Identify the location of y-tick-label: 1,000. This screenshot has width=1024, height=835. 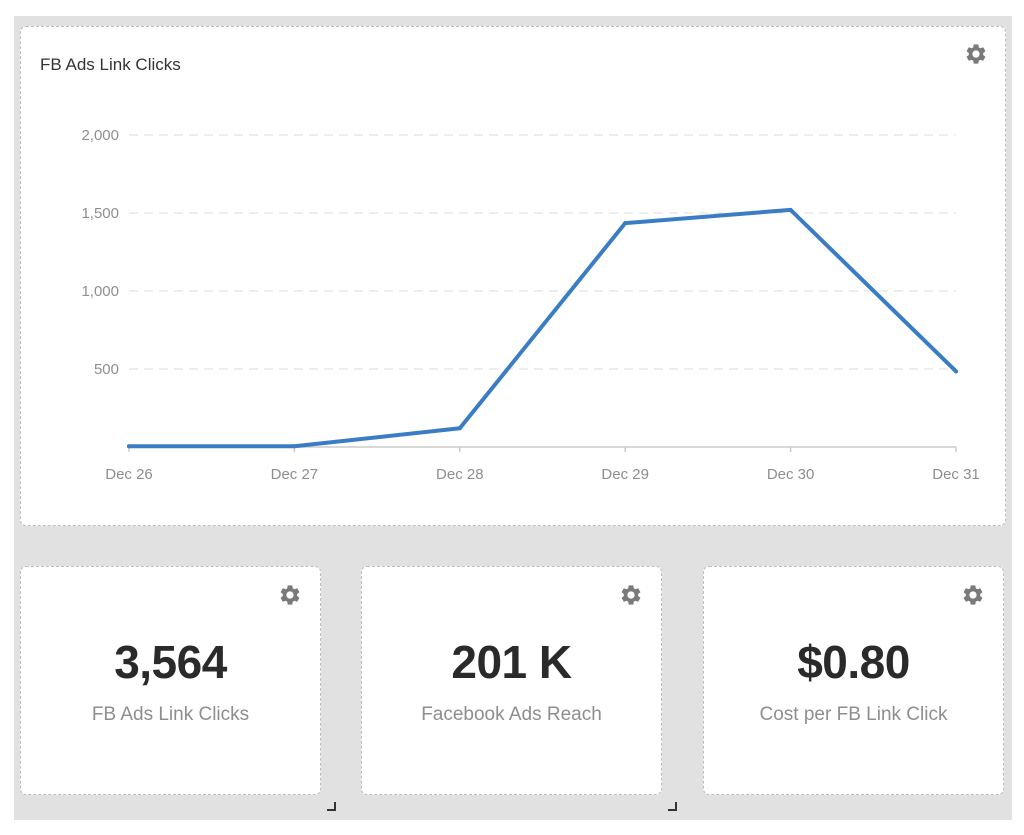
(100, 291).